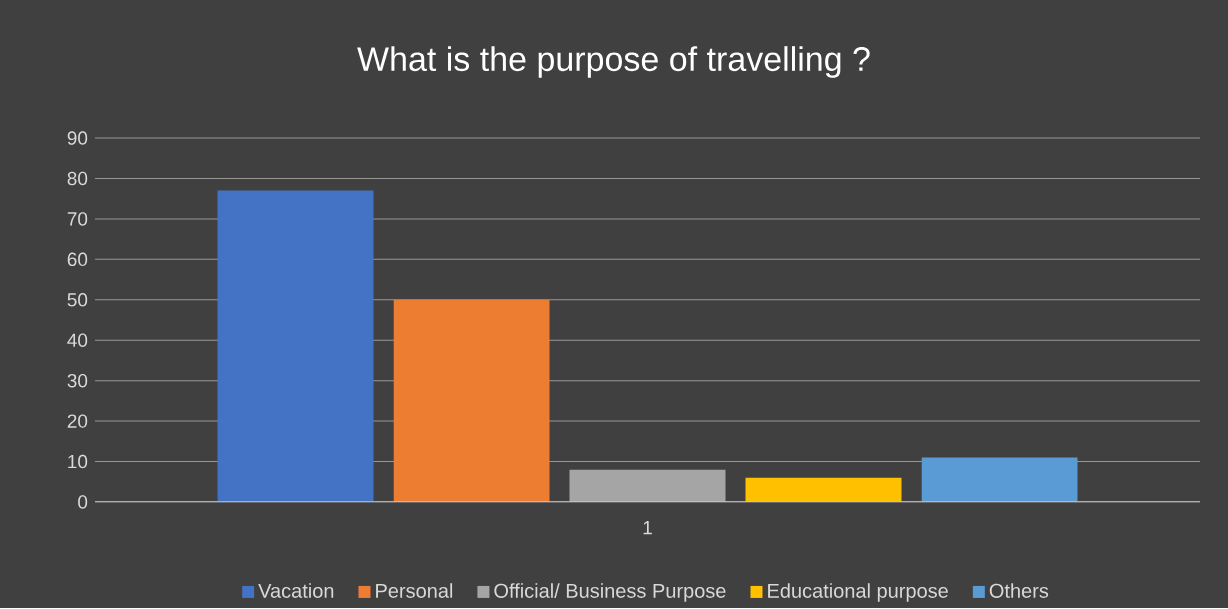 The image size is (1228, 609). Describe the element at coordinates (414, 591) in the screenshot. I see `legend-label: Personal` at that location.